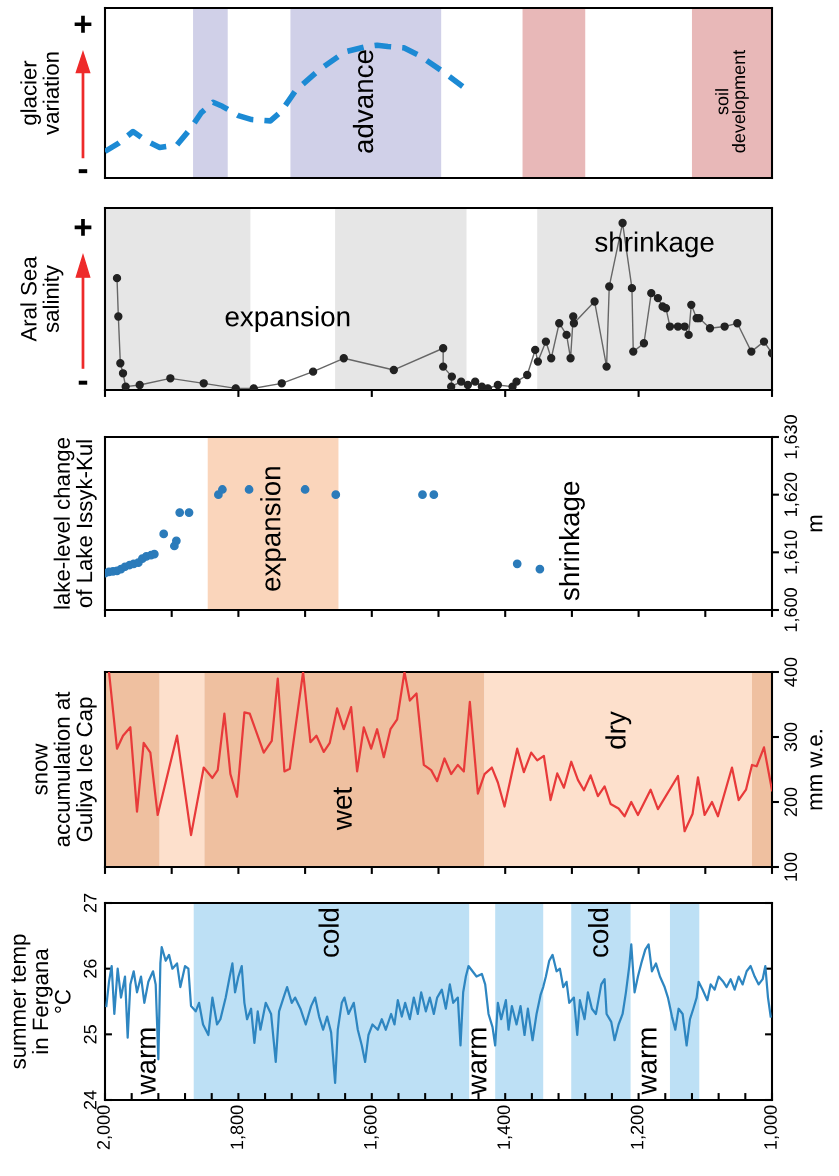 The width and height of the screenshot is (839, 1176). What do you see at coordinates (90, 968) in the screenshot?
I see `y-tick-label: 26` at bounding box center [90, 968].